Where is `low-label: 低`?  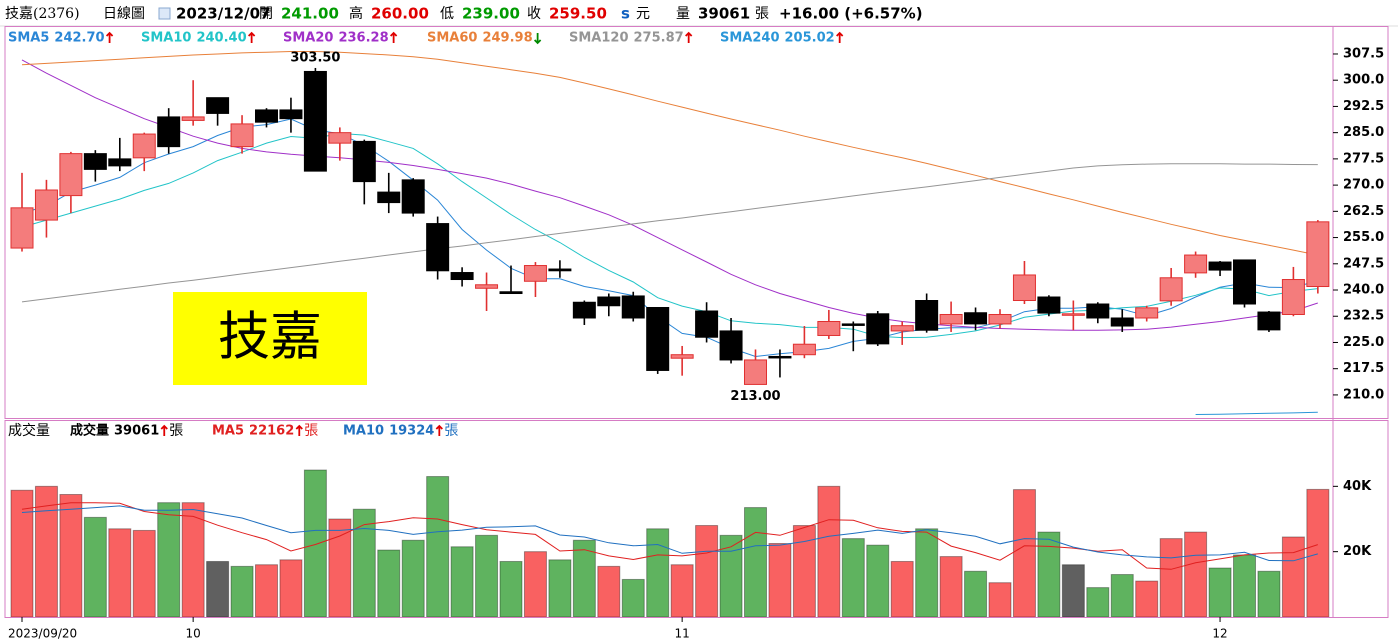 low-label: 低 is located at coordinates (447, 14).